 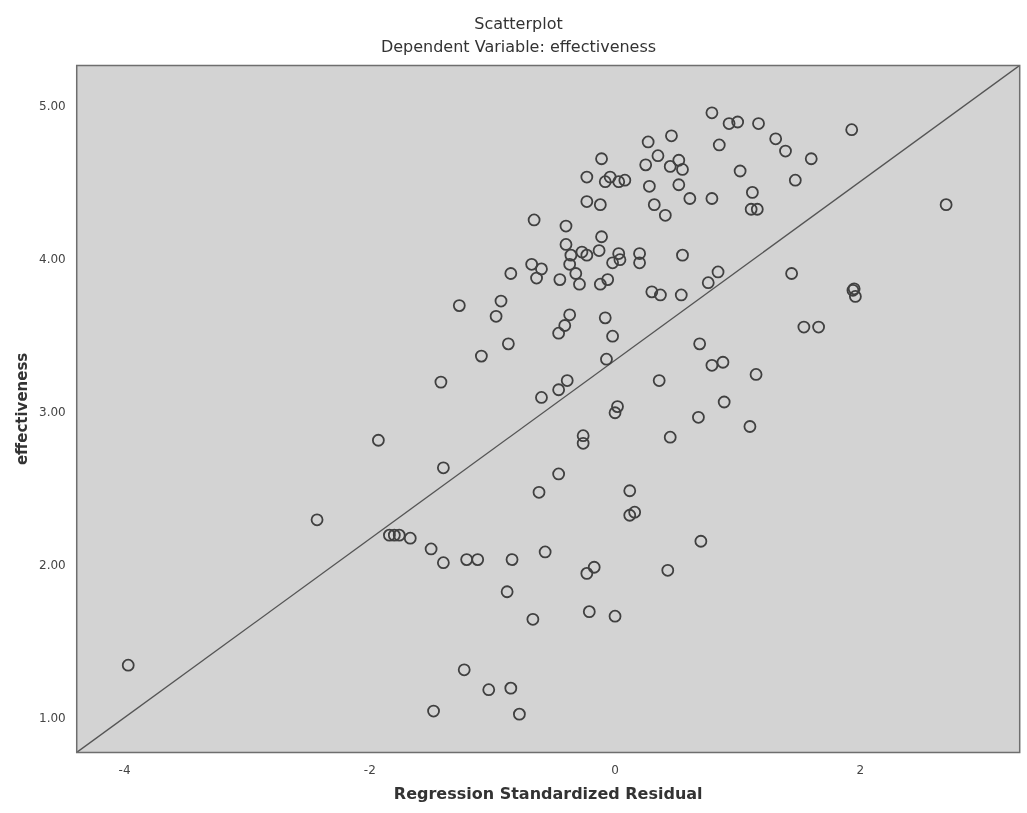 I want to click on x-axis-title: Regression Standardized Residual, so click(x=548, y=793).